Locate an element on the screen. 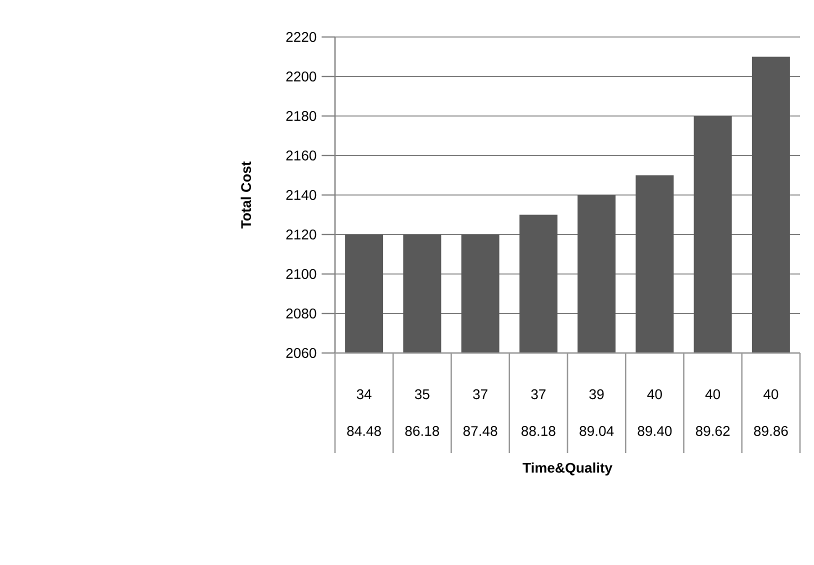  y-tick-label: 2160 is located at coordinates (301, 155).